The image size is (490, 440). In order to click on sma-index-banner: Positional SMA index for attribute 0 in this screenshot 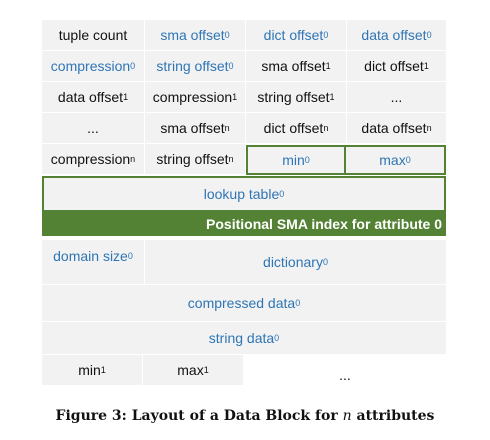, I will do `click(244, 224)`.